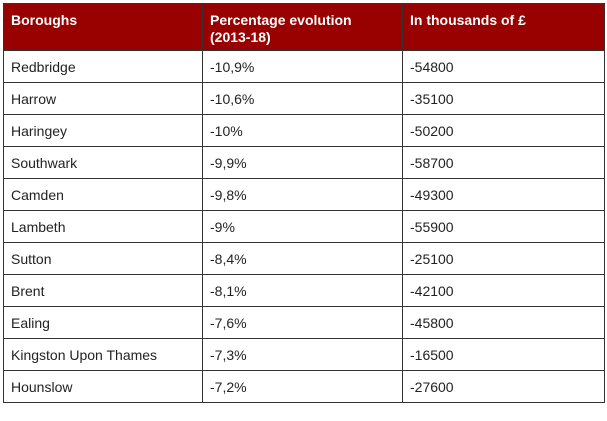  I want to click on table-row: Ealing -7,6% -45800, so click(304, 322).